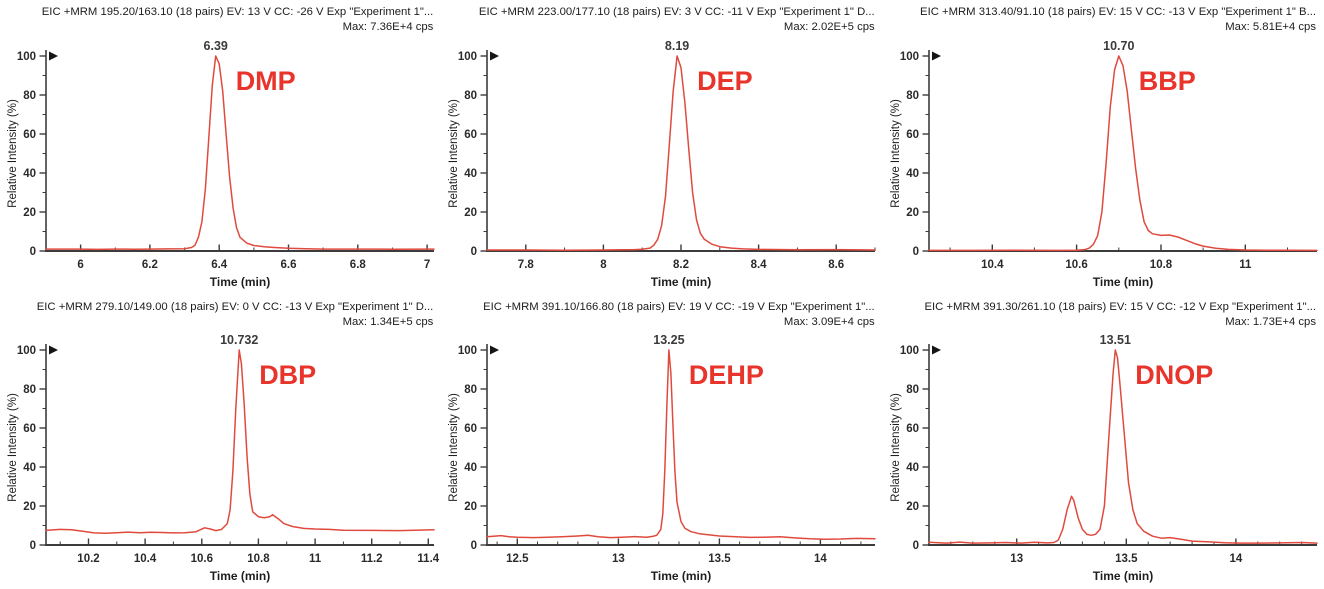 The image size is (1324, 589). I want to click on compound-label: BBP, so click(1166, 81).